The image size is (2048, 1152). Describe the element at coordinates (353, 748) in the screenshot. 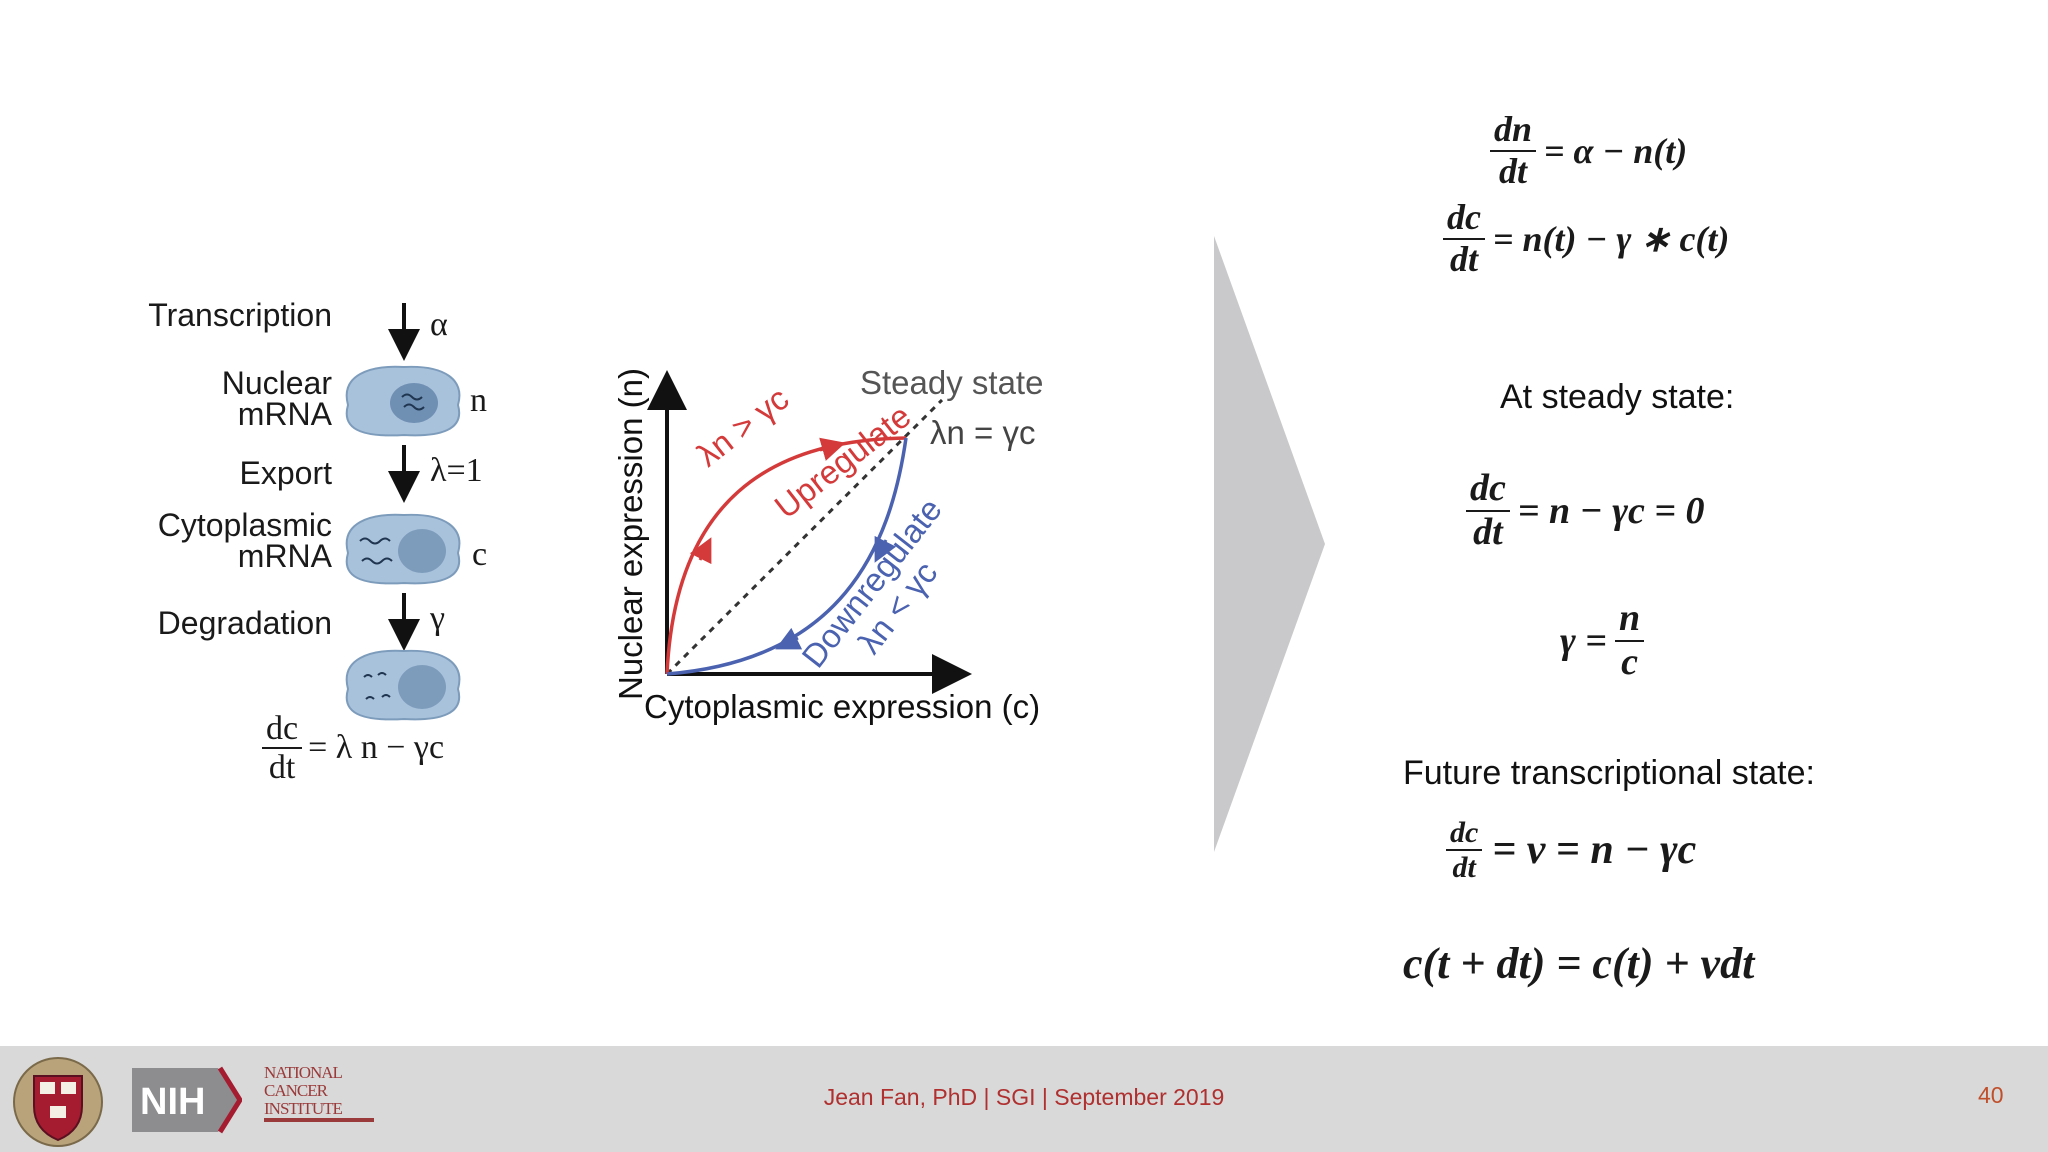

I see `pathway-equation: dc dt = λ n − γc` at that location.